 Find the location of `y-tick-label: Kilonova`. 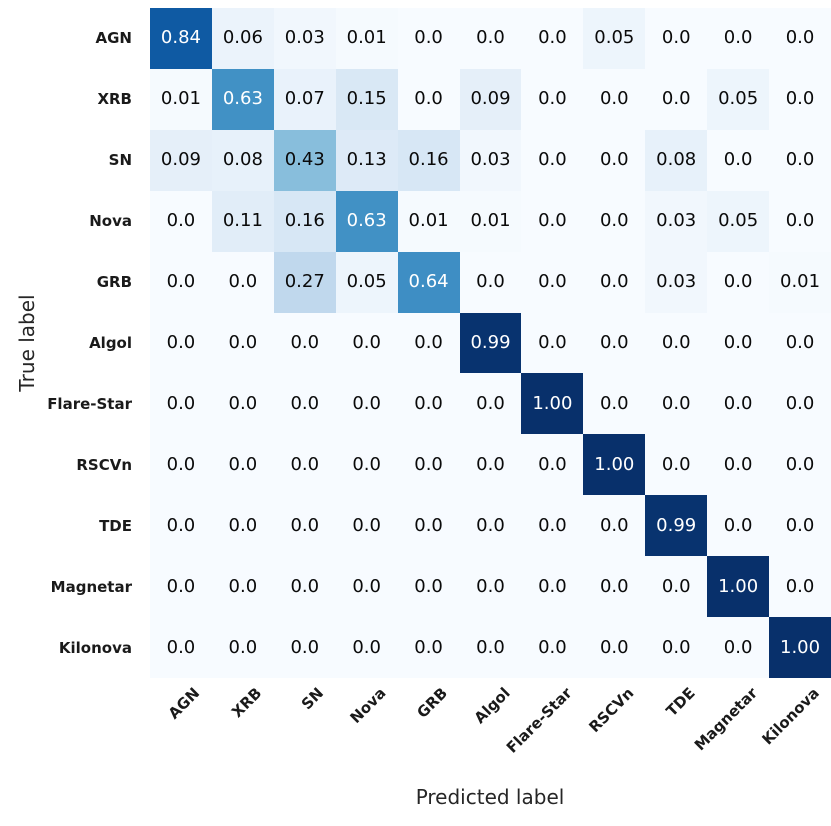

y-tick-label: Kilonova is located at coordinates (95, 647).